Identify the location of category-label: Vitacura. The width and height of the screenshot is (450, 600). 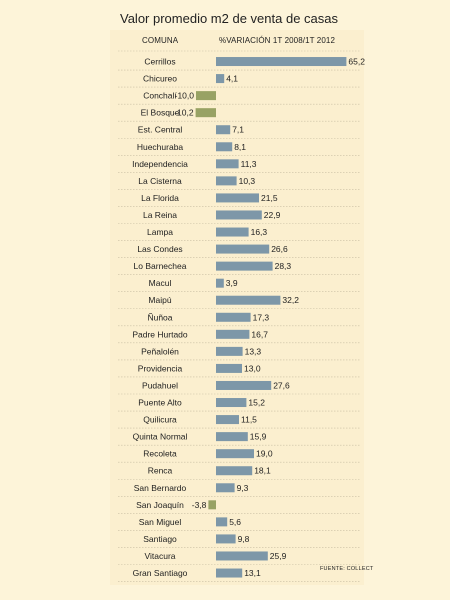
(159, 556).